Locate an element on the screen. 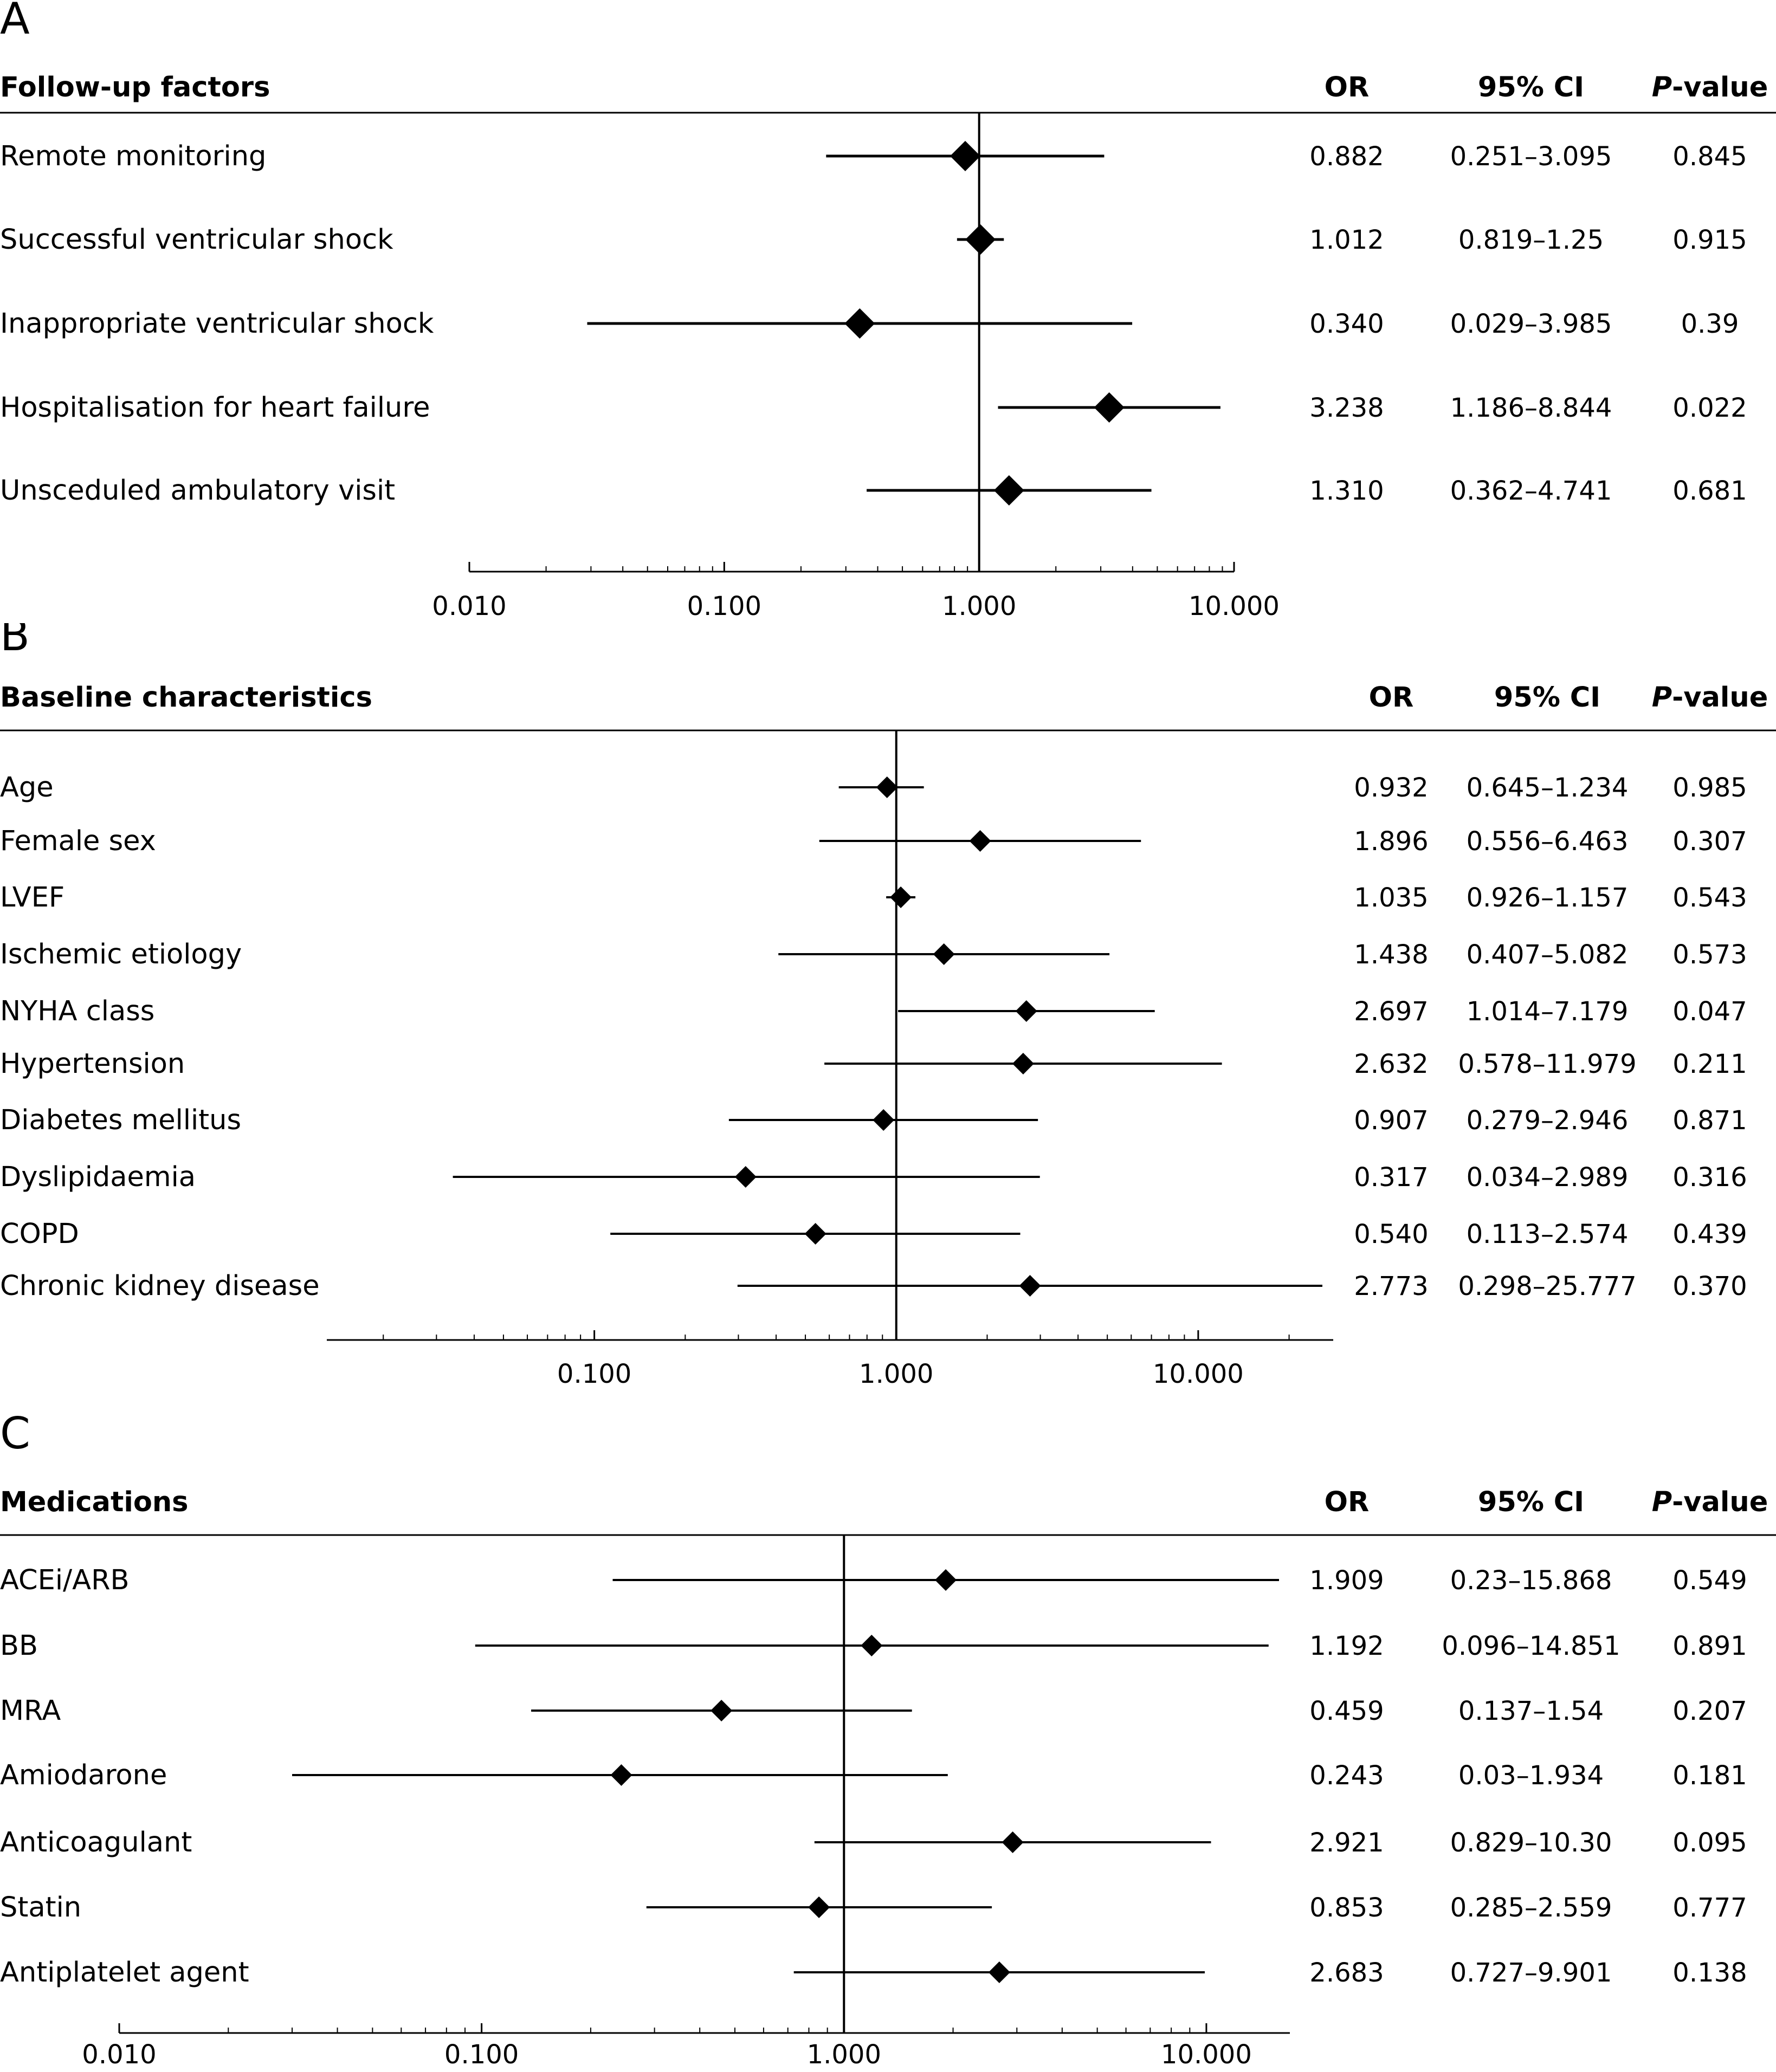  p-value-column-header: P-value is located at coordinates (1710, 87).